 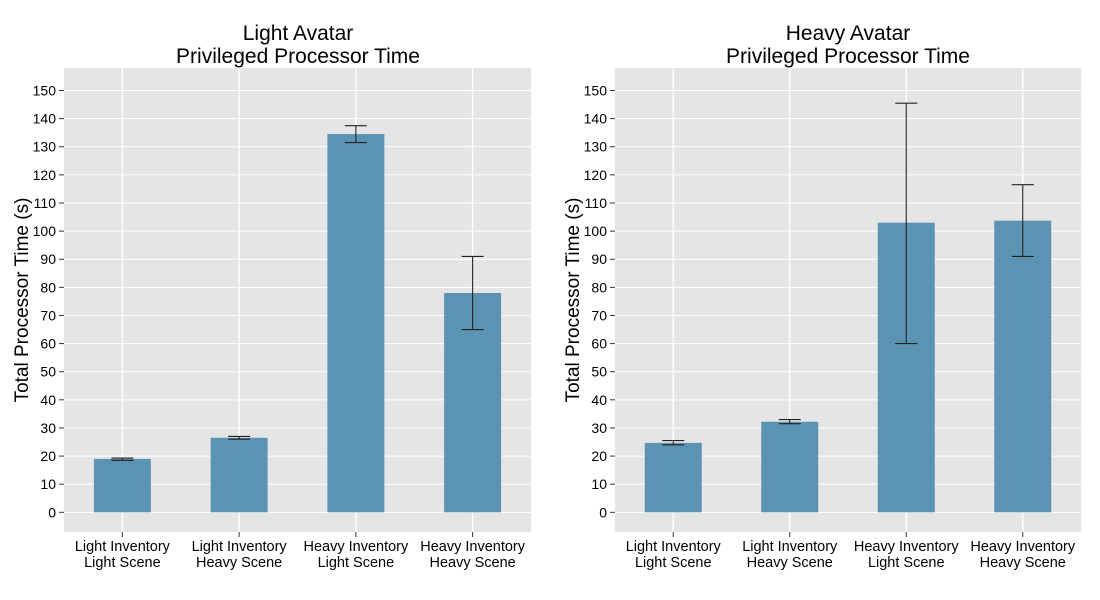 I want to click on chart-title-line-1: Light Avatar, so click(x=298, y=33).